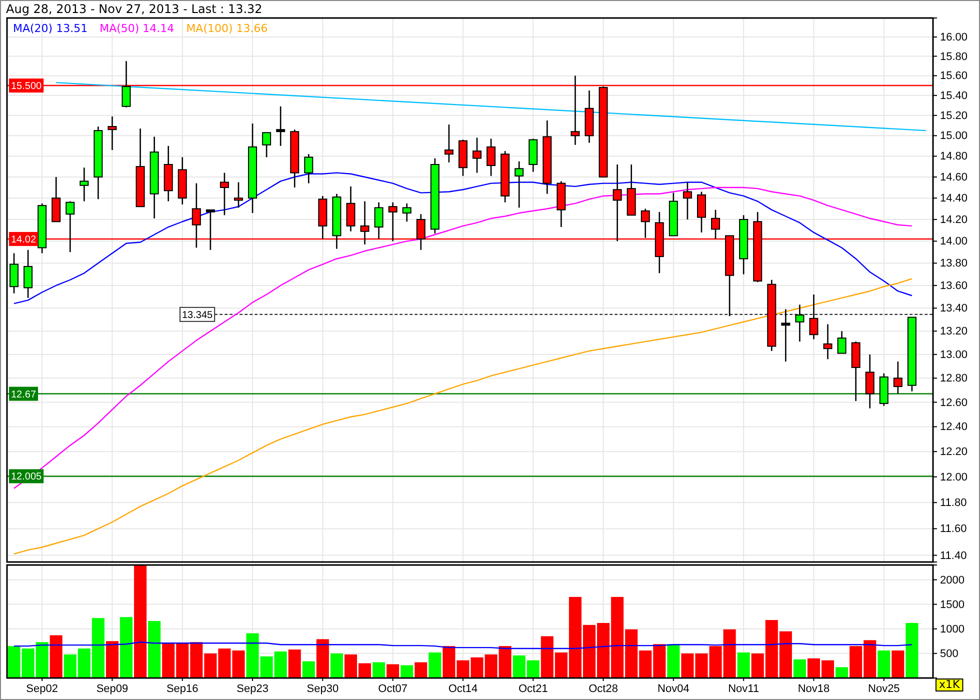 The image size is (980, 700). I want to click on x-tick-label: Nov04, so click(674, 688).